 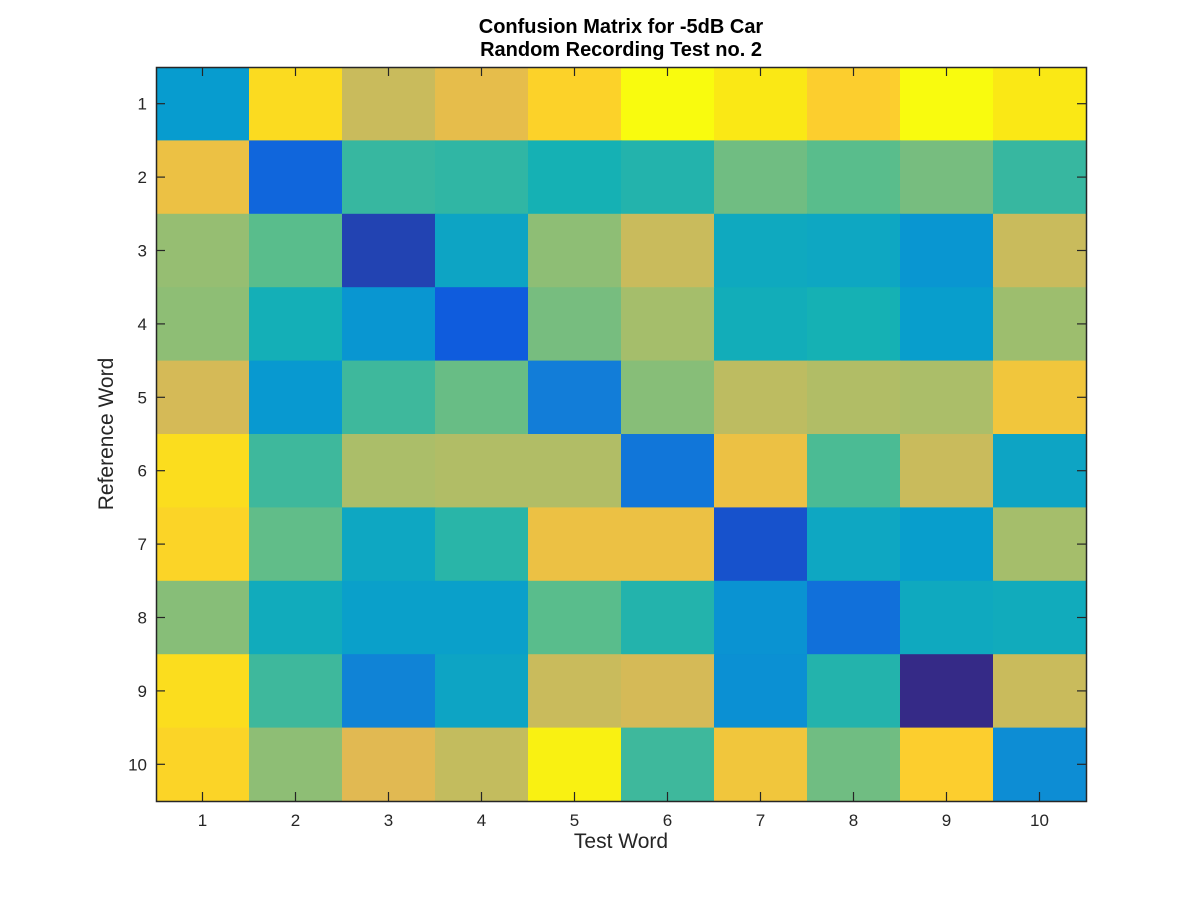 I want to click on x-tick-label-10: 10, so click(x=1039, y=820).